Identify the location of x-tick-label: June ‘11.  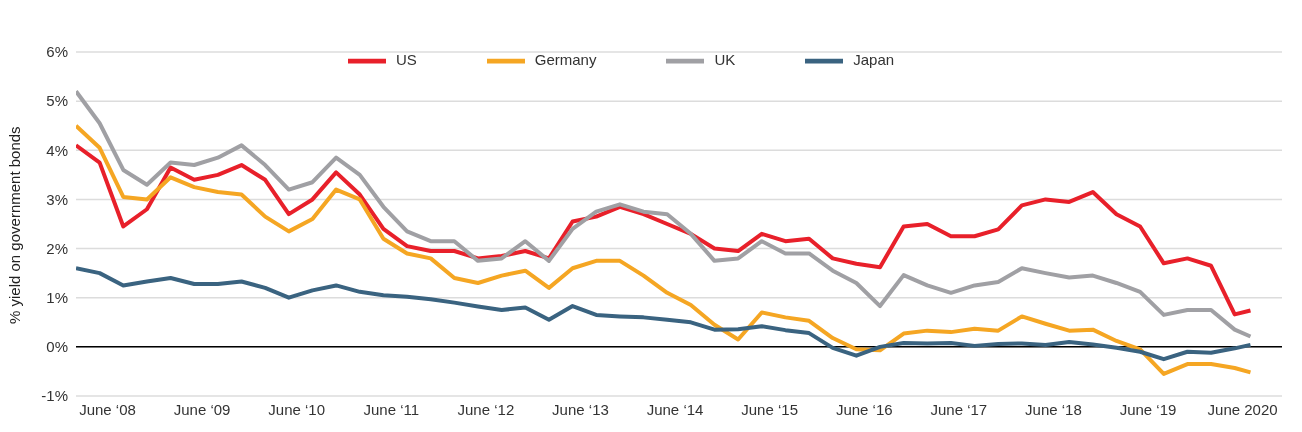
(391, 409).